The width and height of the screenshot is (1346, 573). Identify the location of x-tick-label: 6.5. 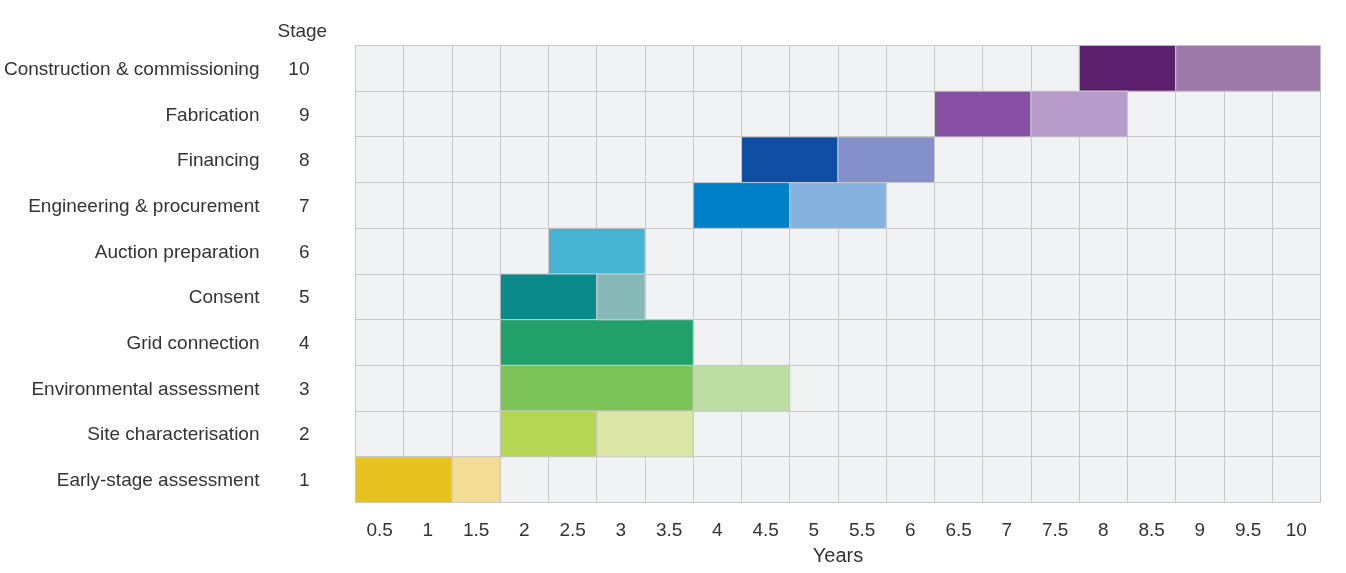
(958, 529).